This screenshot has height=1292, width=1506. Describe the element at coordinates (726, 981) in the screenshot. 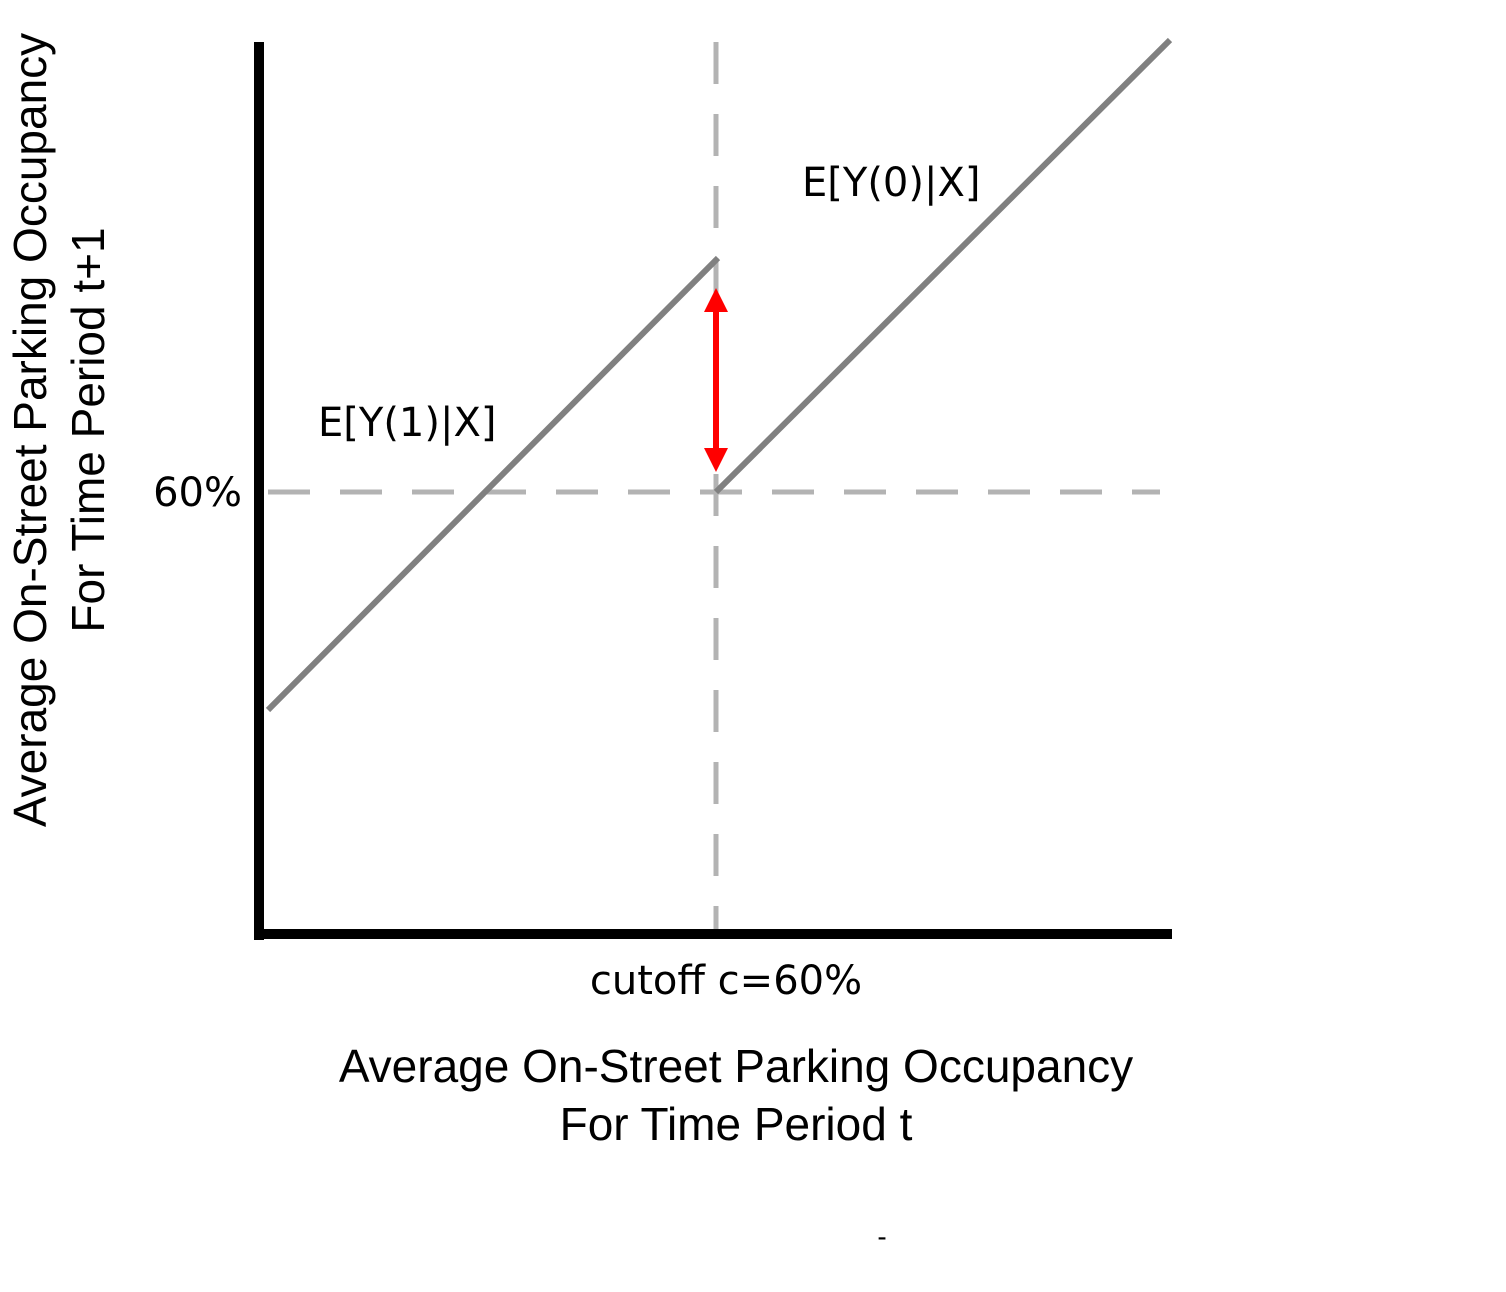

I see `x-cutoff-label: cutoff c=60%` at that location.